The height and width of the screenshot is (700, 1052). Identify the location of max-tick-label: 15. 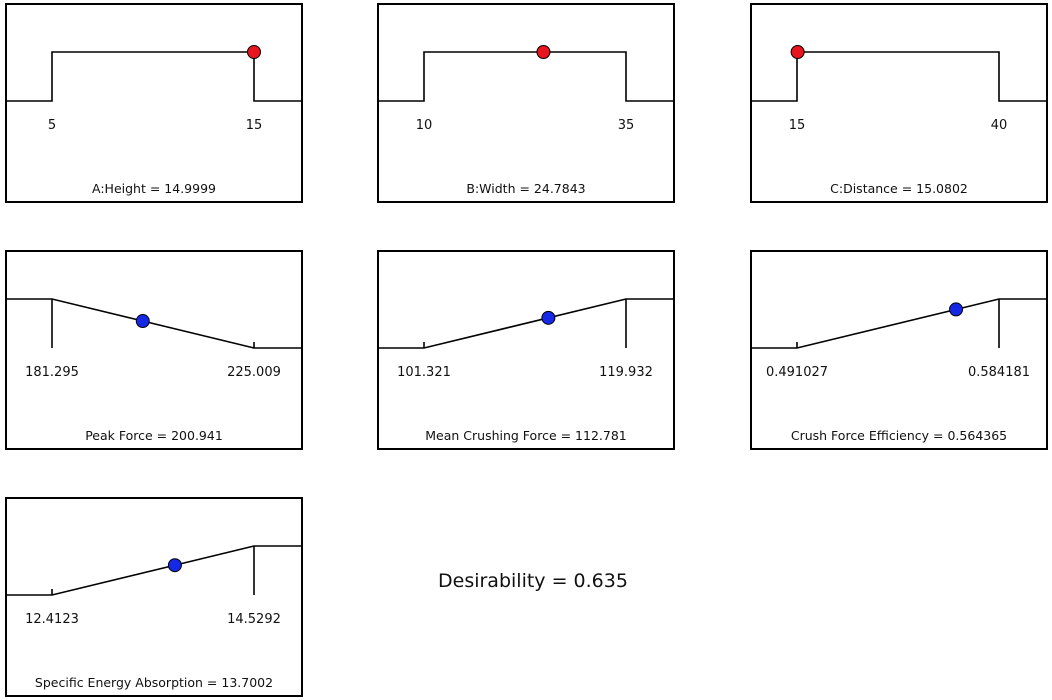
(254, 125).